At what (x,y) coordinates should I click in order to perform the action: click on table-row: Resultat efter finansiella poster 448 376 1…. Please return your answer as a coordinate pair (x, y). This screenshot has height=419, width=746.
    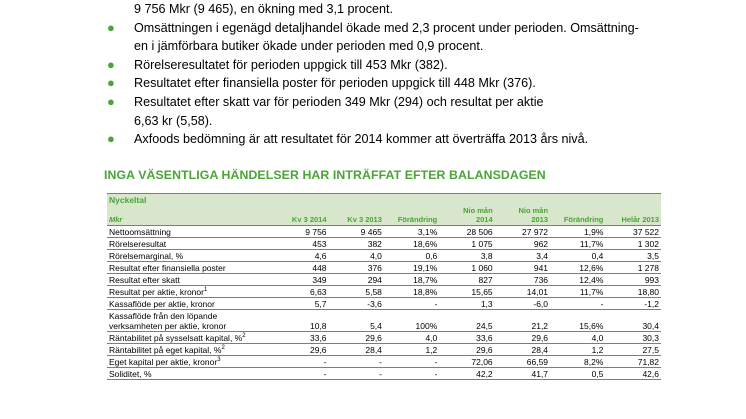
    Looking at the image, I should click on (384, 267).